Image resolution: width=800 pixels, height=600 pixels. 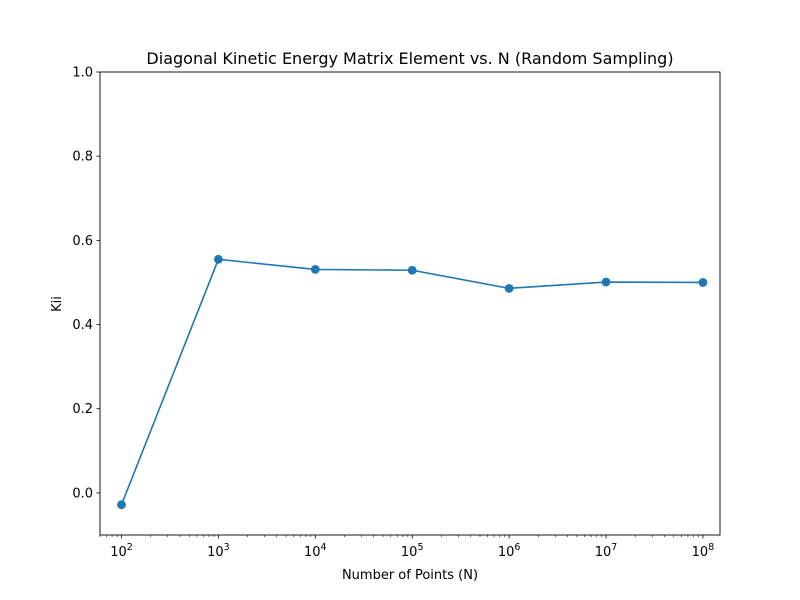 I want to click on x-tick-label: 10⁴, so click(x=315, y=551).